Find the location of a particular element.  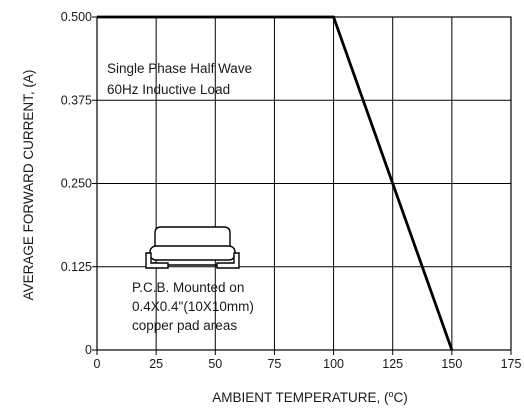

load-annotation-line1: Single Phase Half Wave is located at coordinates (179, 68).